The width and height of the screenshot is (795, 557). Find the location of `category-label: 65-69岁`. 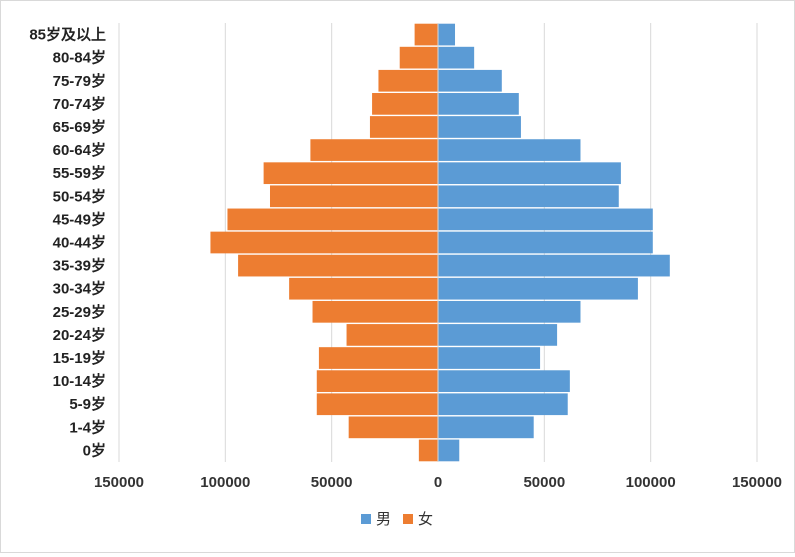

category-label: 65-69岁 is located at coordinates (79, 127).